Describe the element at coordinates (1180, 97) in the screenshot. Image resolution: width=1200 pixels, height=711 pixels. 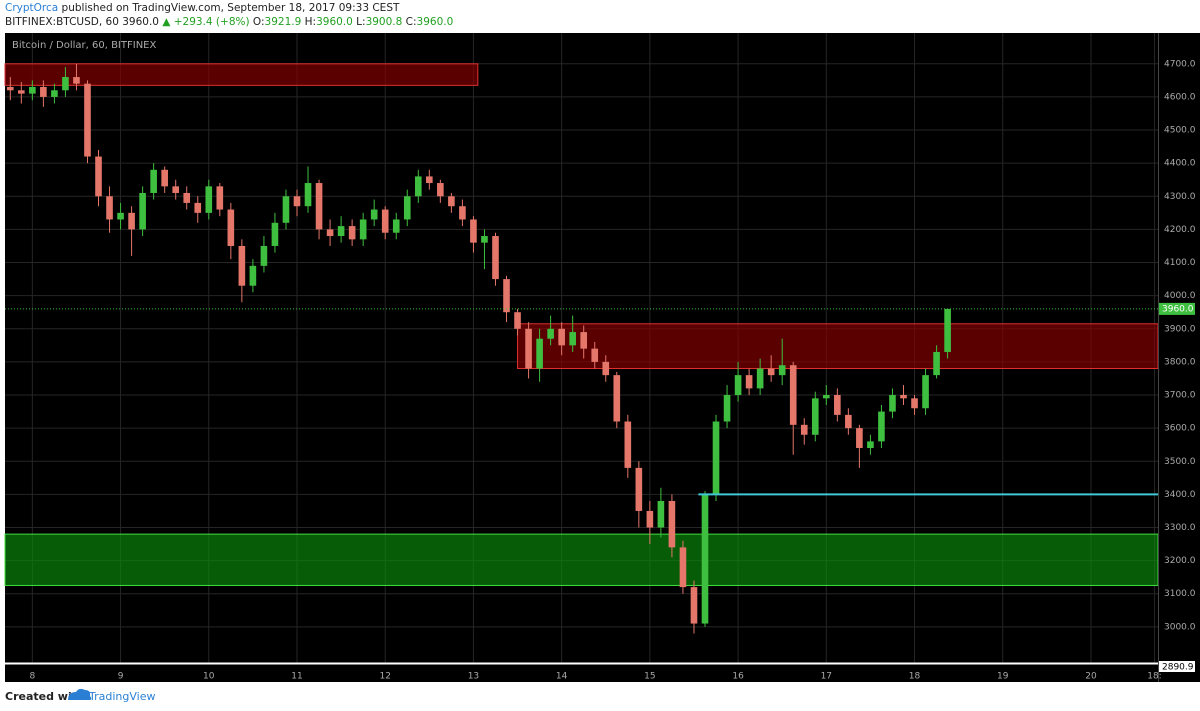
I see `y-tick-label: 4600.0` at that location.